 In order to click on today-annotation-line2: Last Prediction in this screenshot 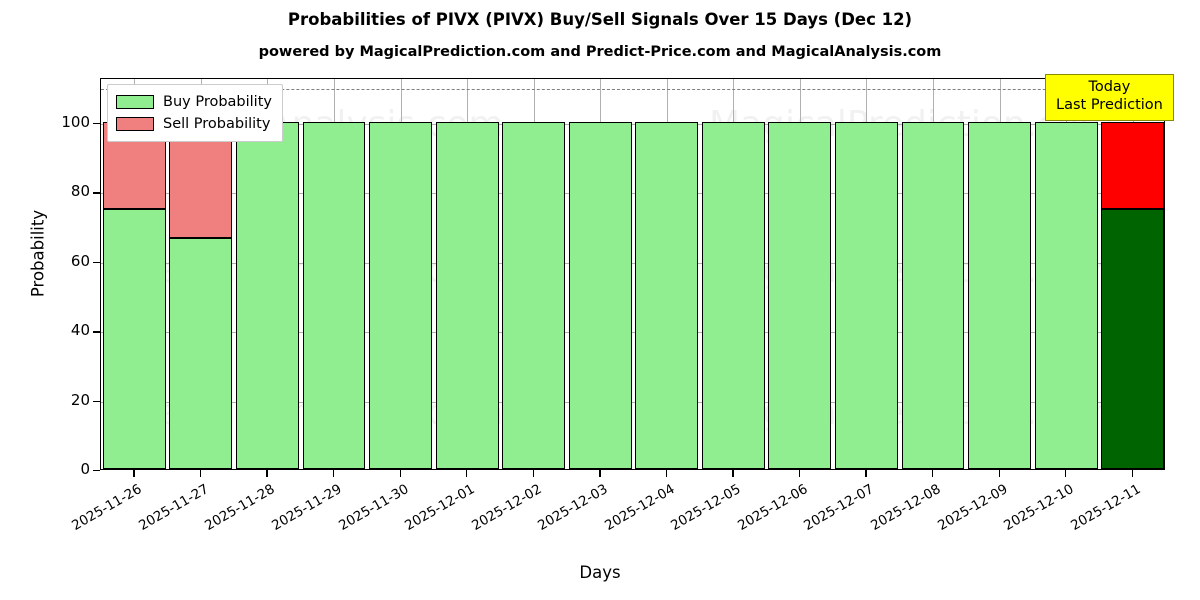, I will do `click(1109, 104)`.